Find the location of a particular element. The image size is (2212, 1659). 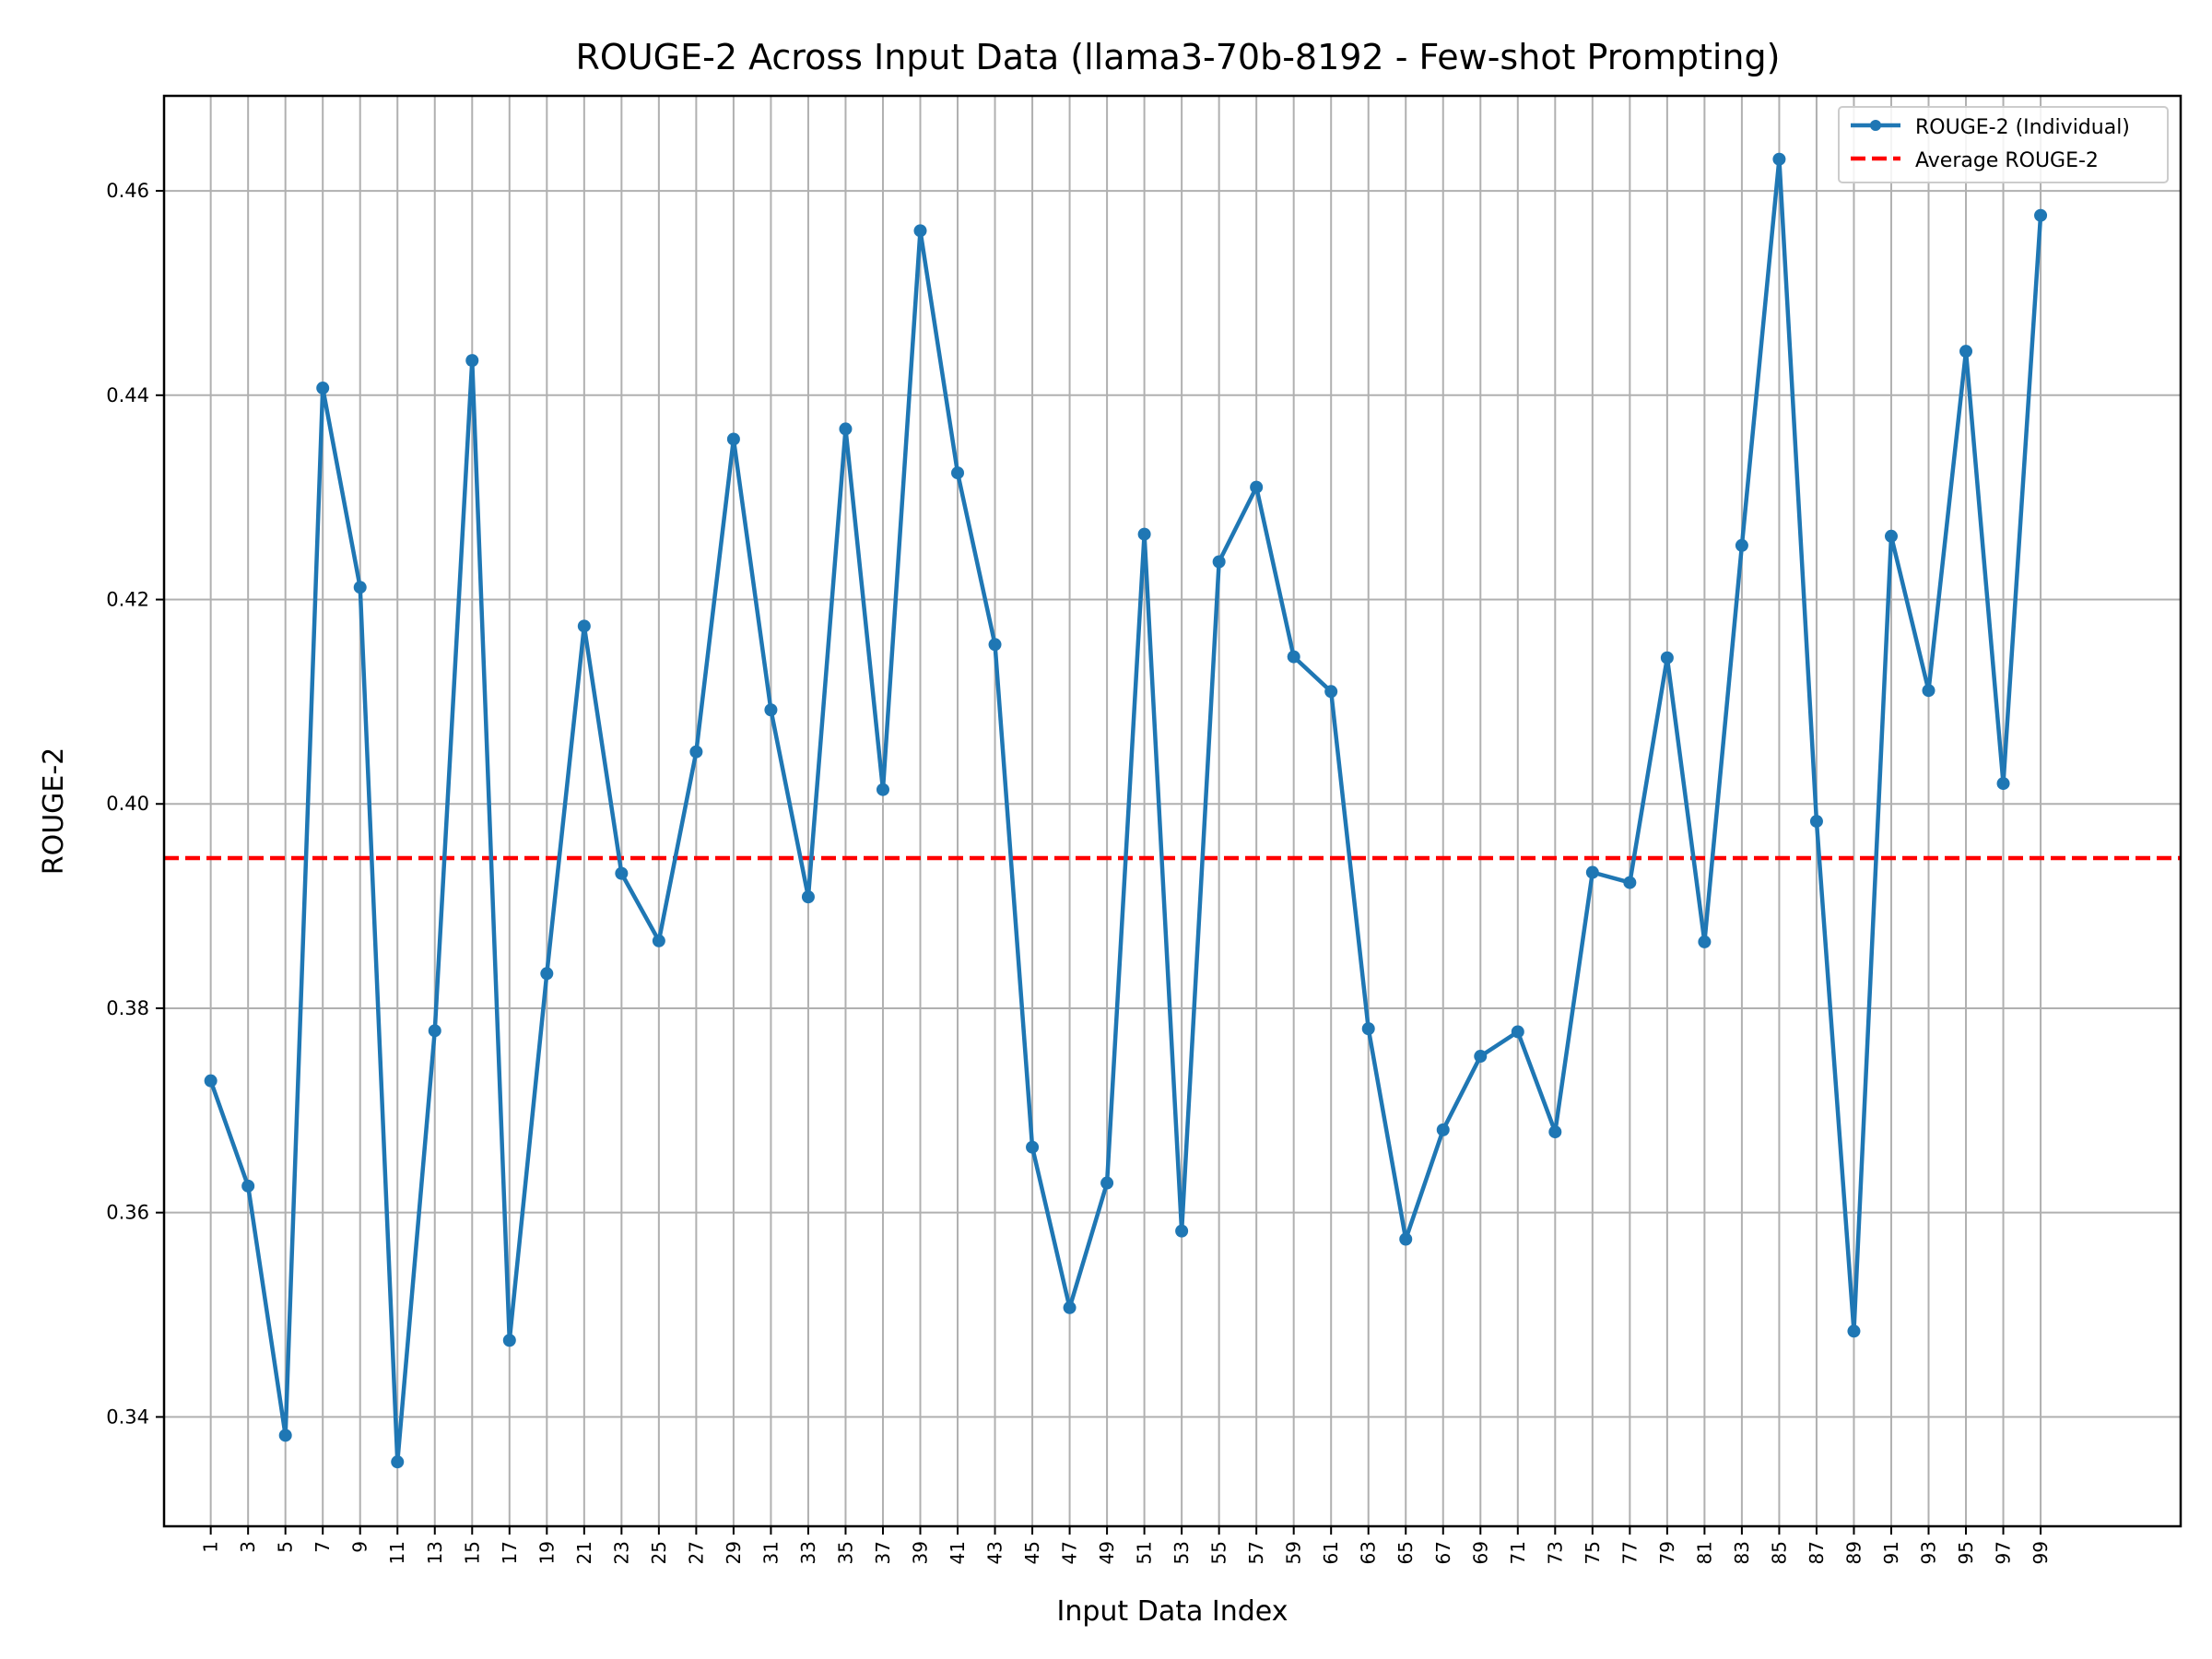

x-tick-label: 59 is located at coordinates (1294, 1552).